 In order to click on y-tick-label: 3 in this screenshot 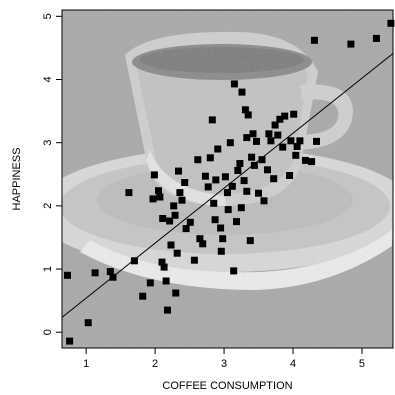, I will do `click(48, 143)`.